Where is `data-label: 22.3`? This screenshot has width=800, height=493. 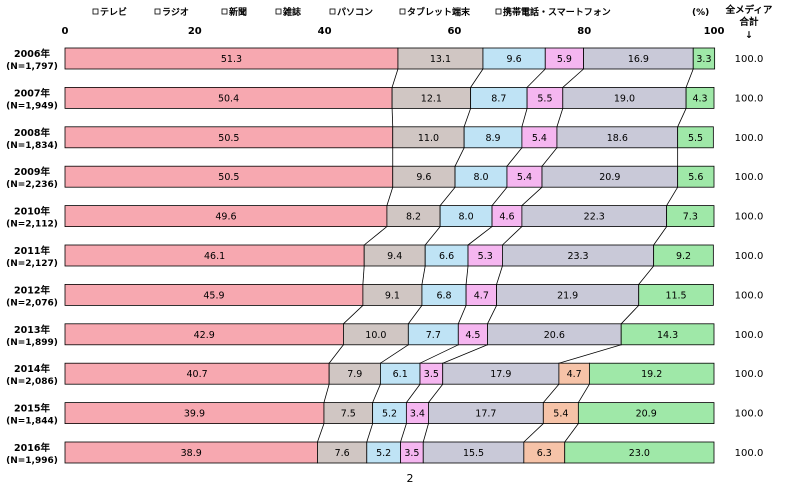
data-label: 22.3 is located at coordinates (594, 217).